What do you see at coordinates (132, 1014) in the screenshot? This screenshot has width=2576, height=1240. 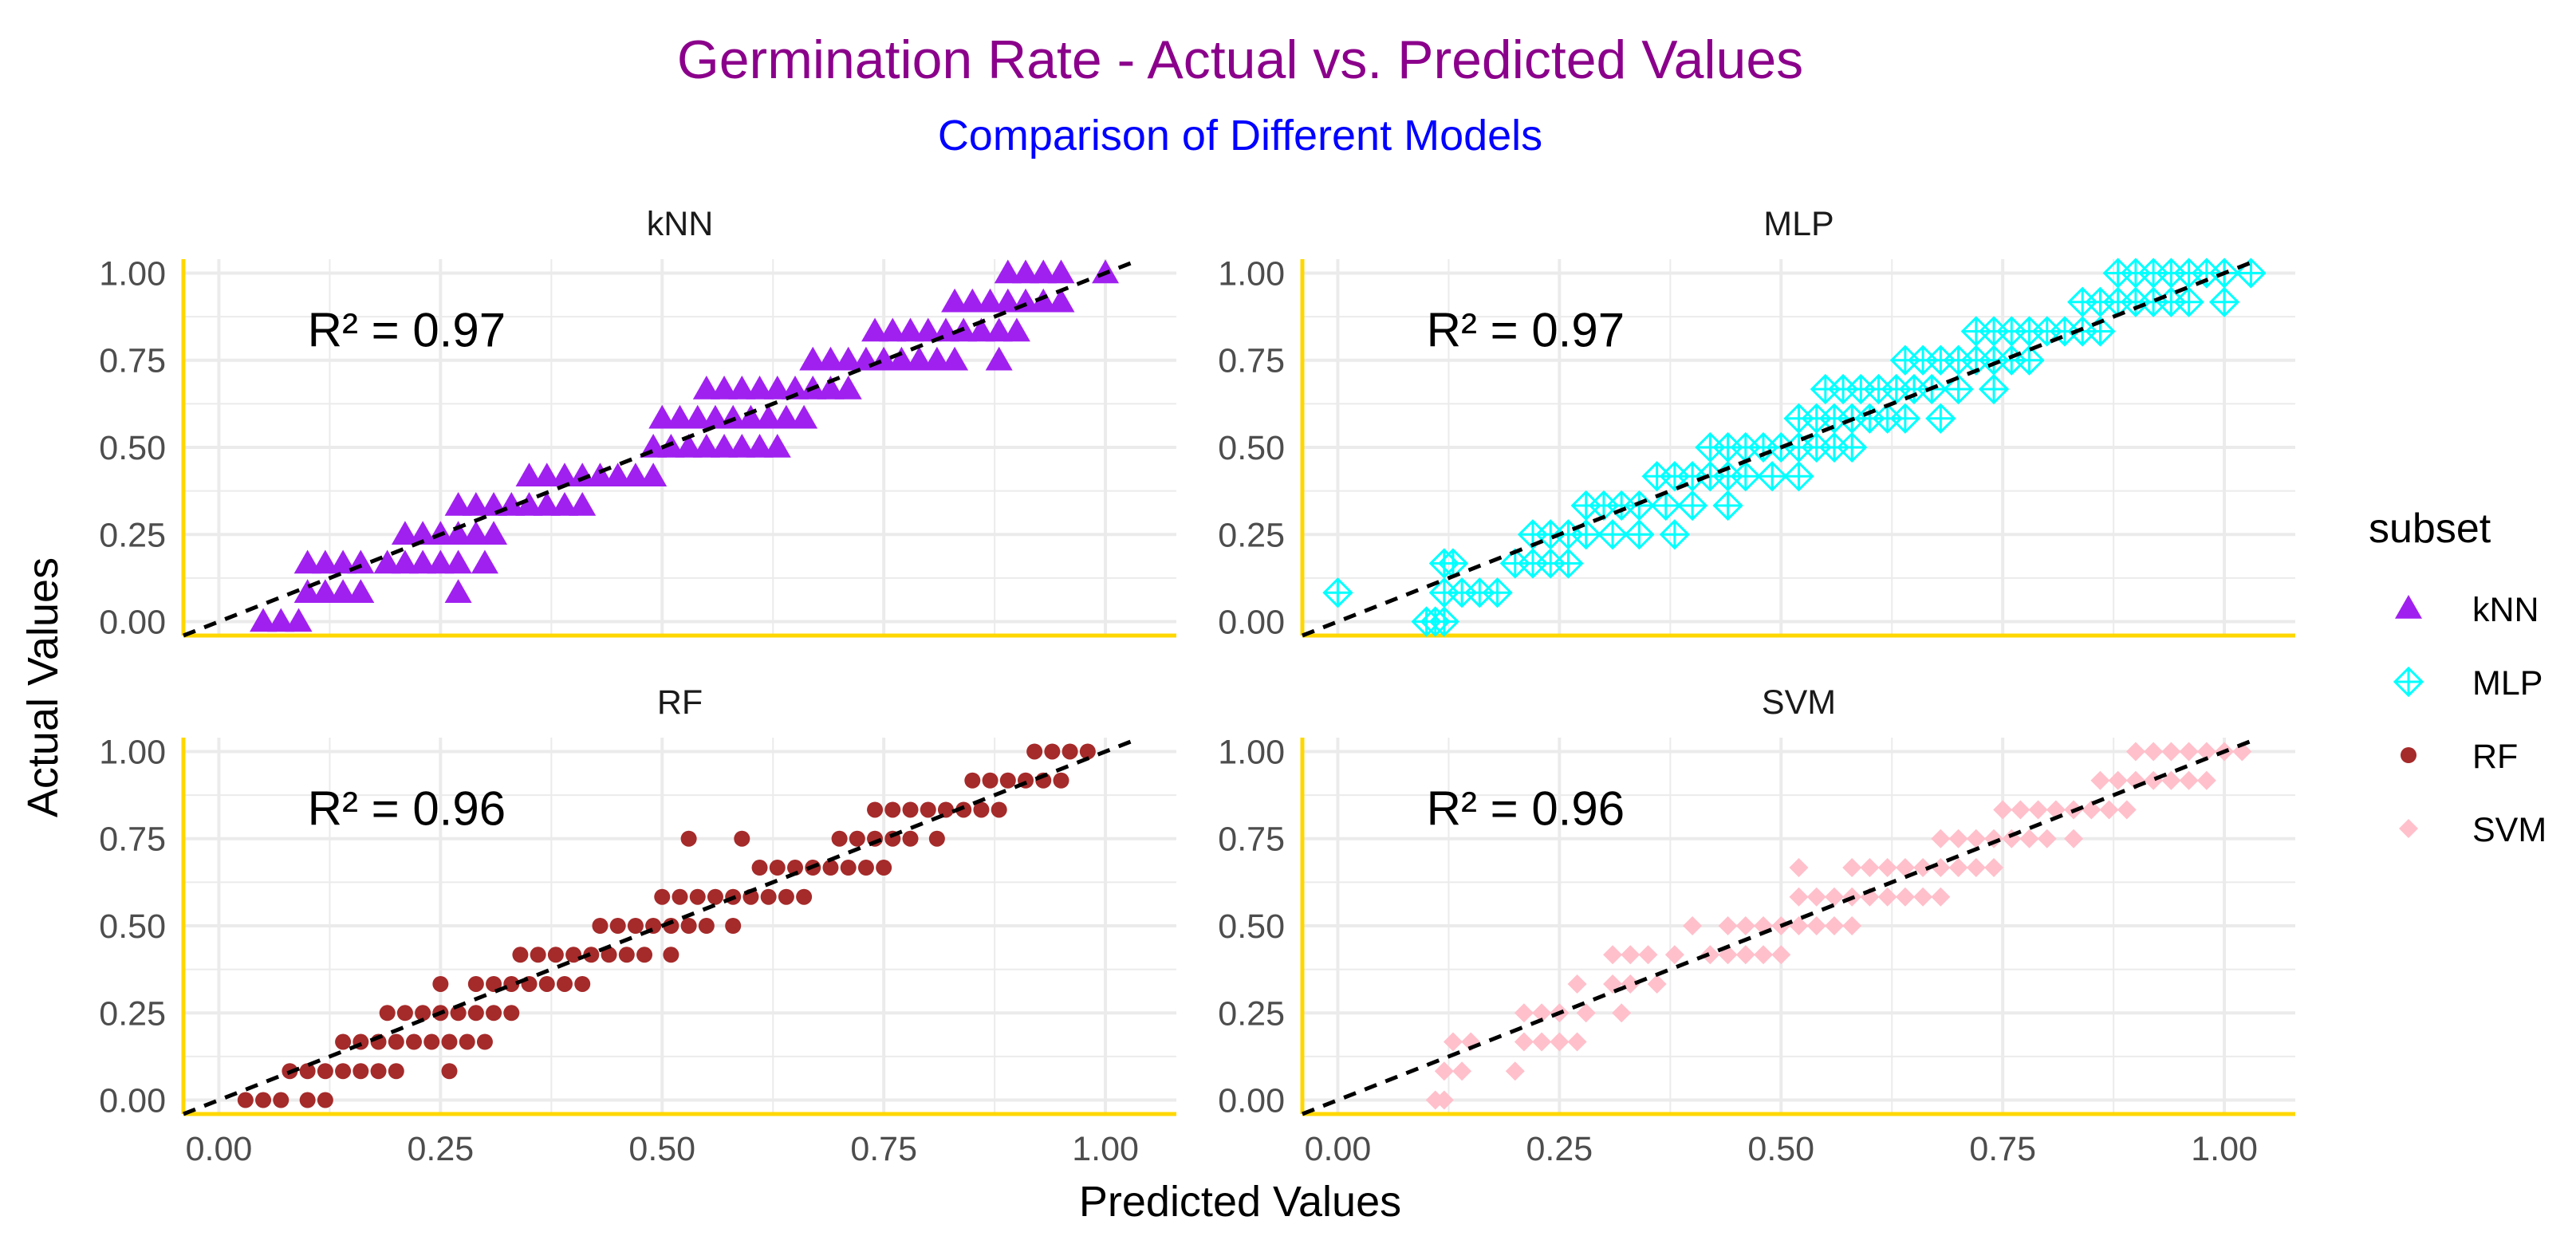 I see `y-tick-label: 0.25` at bounding box center [132, 1014].